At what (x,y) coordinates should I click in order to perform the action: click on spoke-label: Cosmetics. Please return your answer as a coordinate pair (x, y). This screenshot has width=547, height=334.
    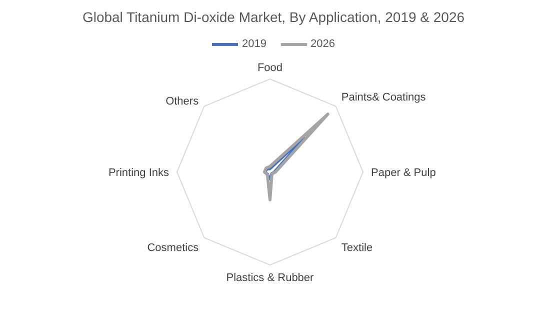
    Looking at the image, I should click on (173, 248).